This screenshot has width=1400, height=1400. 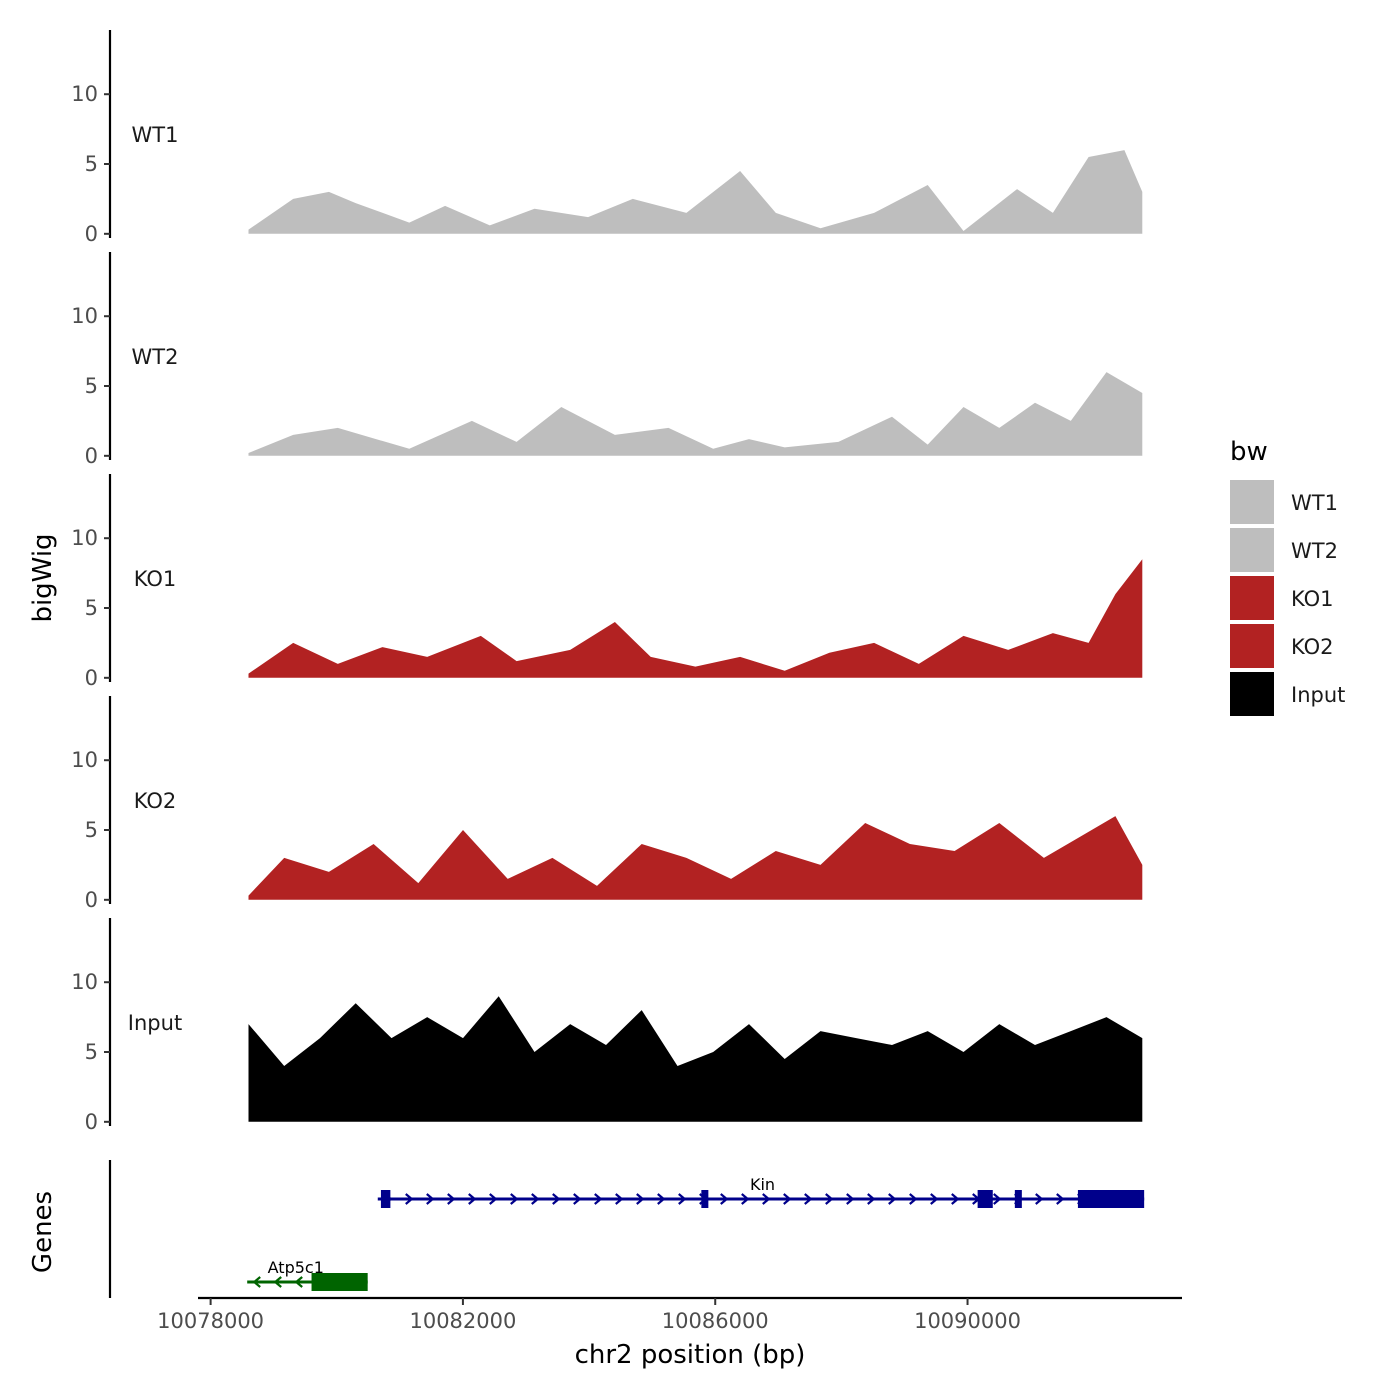 What do you see at coordinates (1314, 503) in the screenshot?
I see `legend-label-wt1: WT1` at bounding box center [1314, 503].